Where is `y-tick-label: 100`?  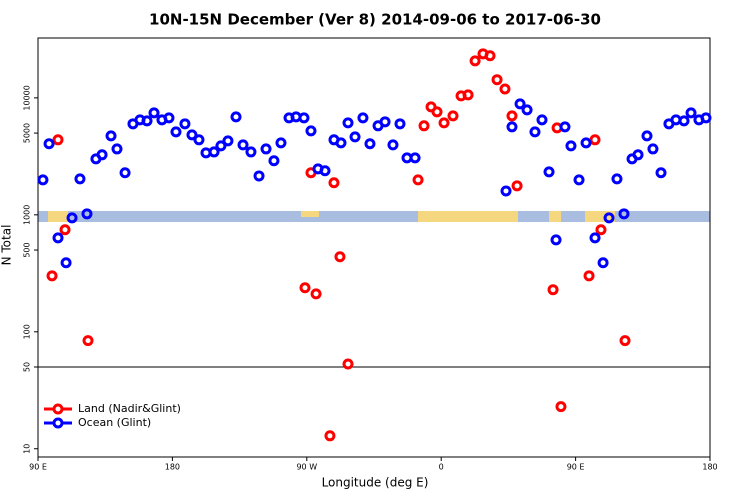
y-tick-label: 100 is located at coordinates (27, 331).